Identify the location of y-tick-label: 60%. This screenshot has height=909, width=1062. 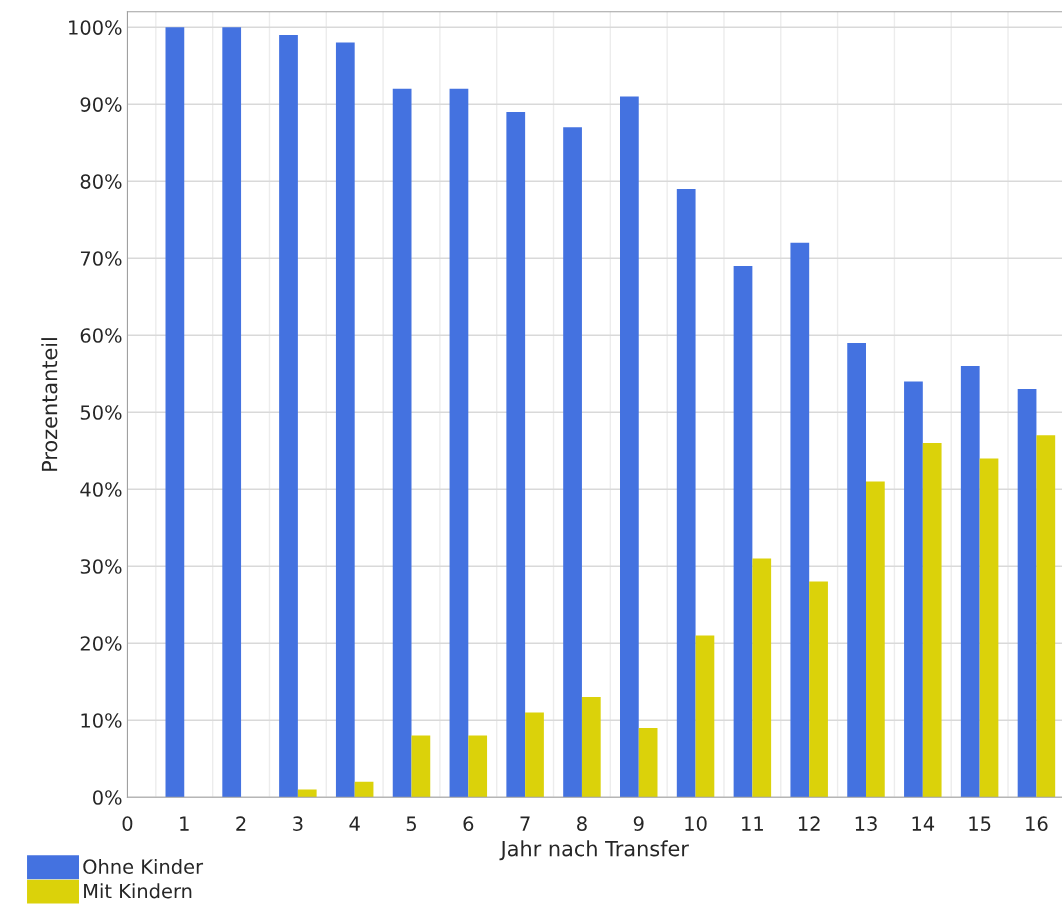
(101, 335).